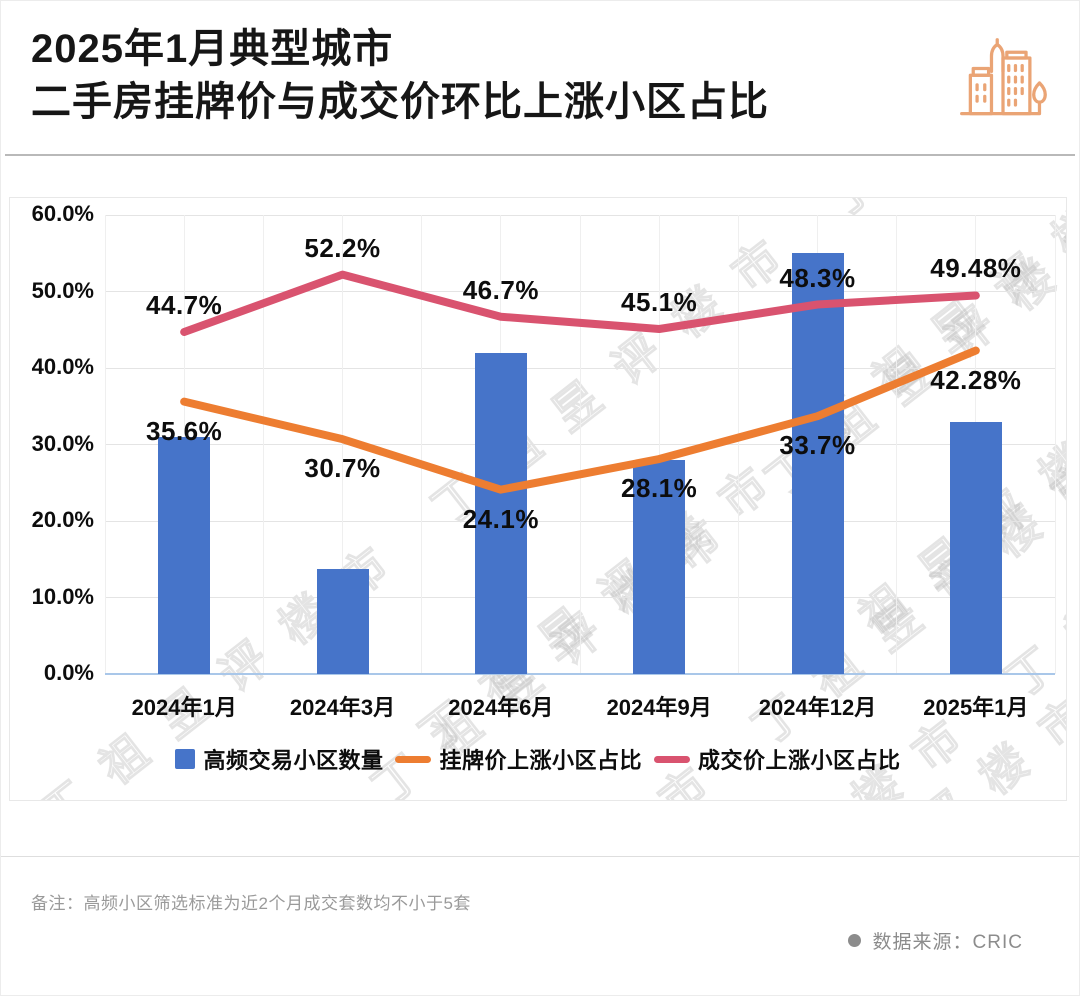 The image size is (1080, 996). I want to click on data-label: 48.3%, so click(817, 277).